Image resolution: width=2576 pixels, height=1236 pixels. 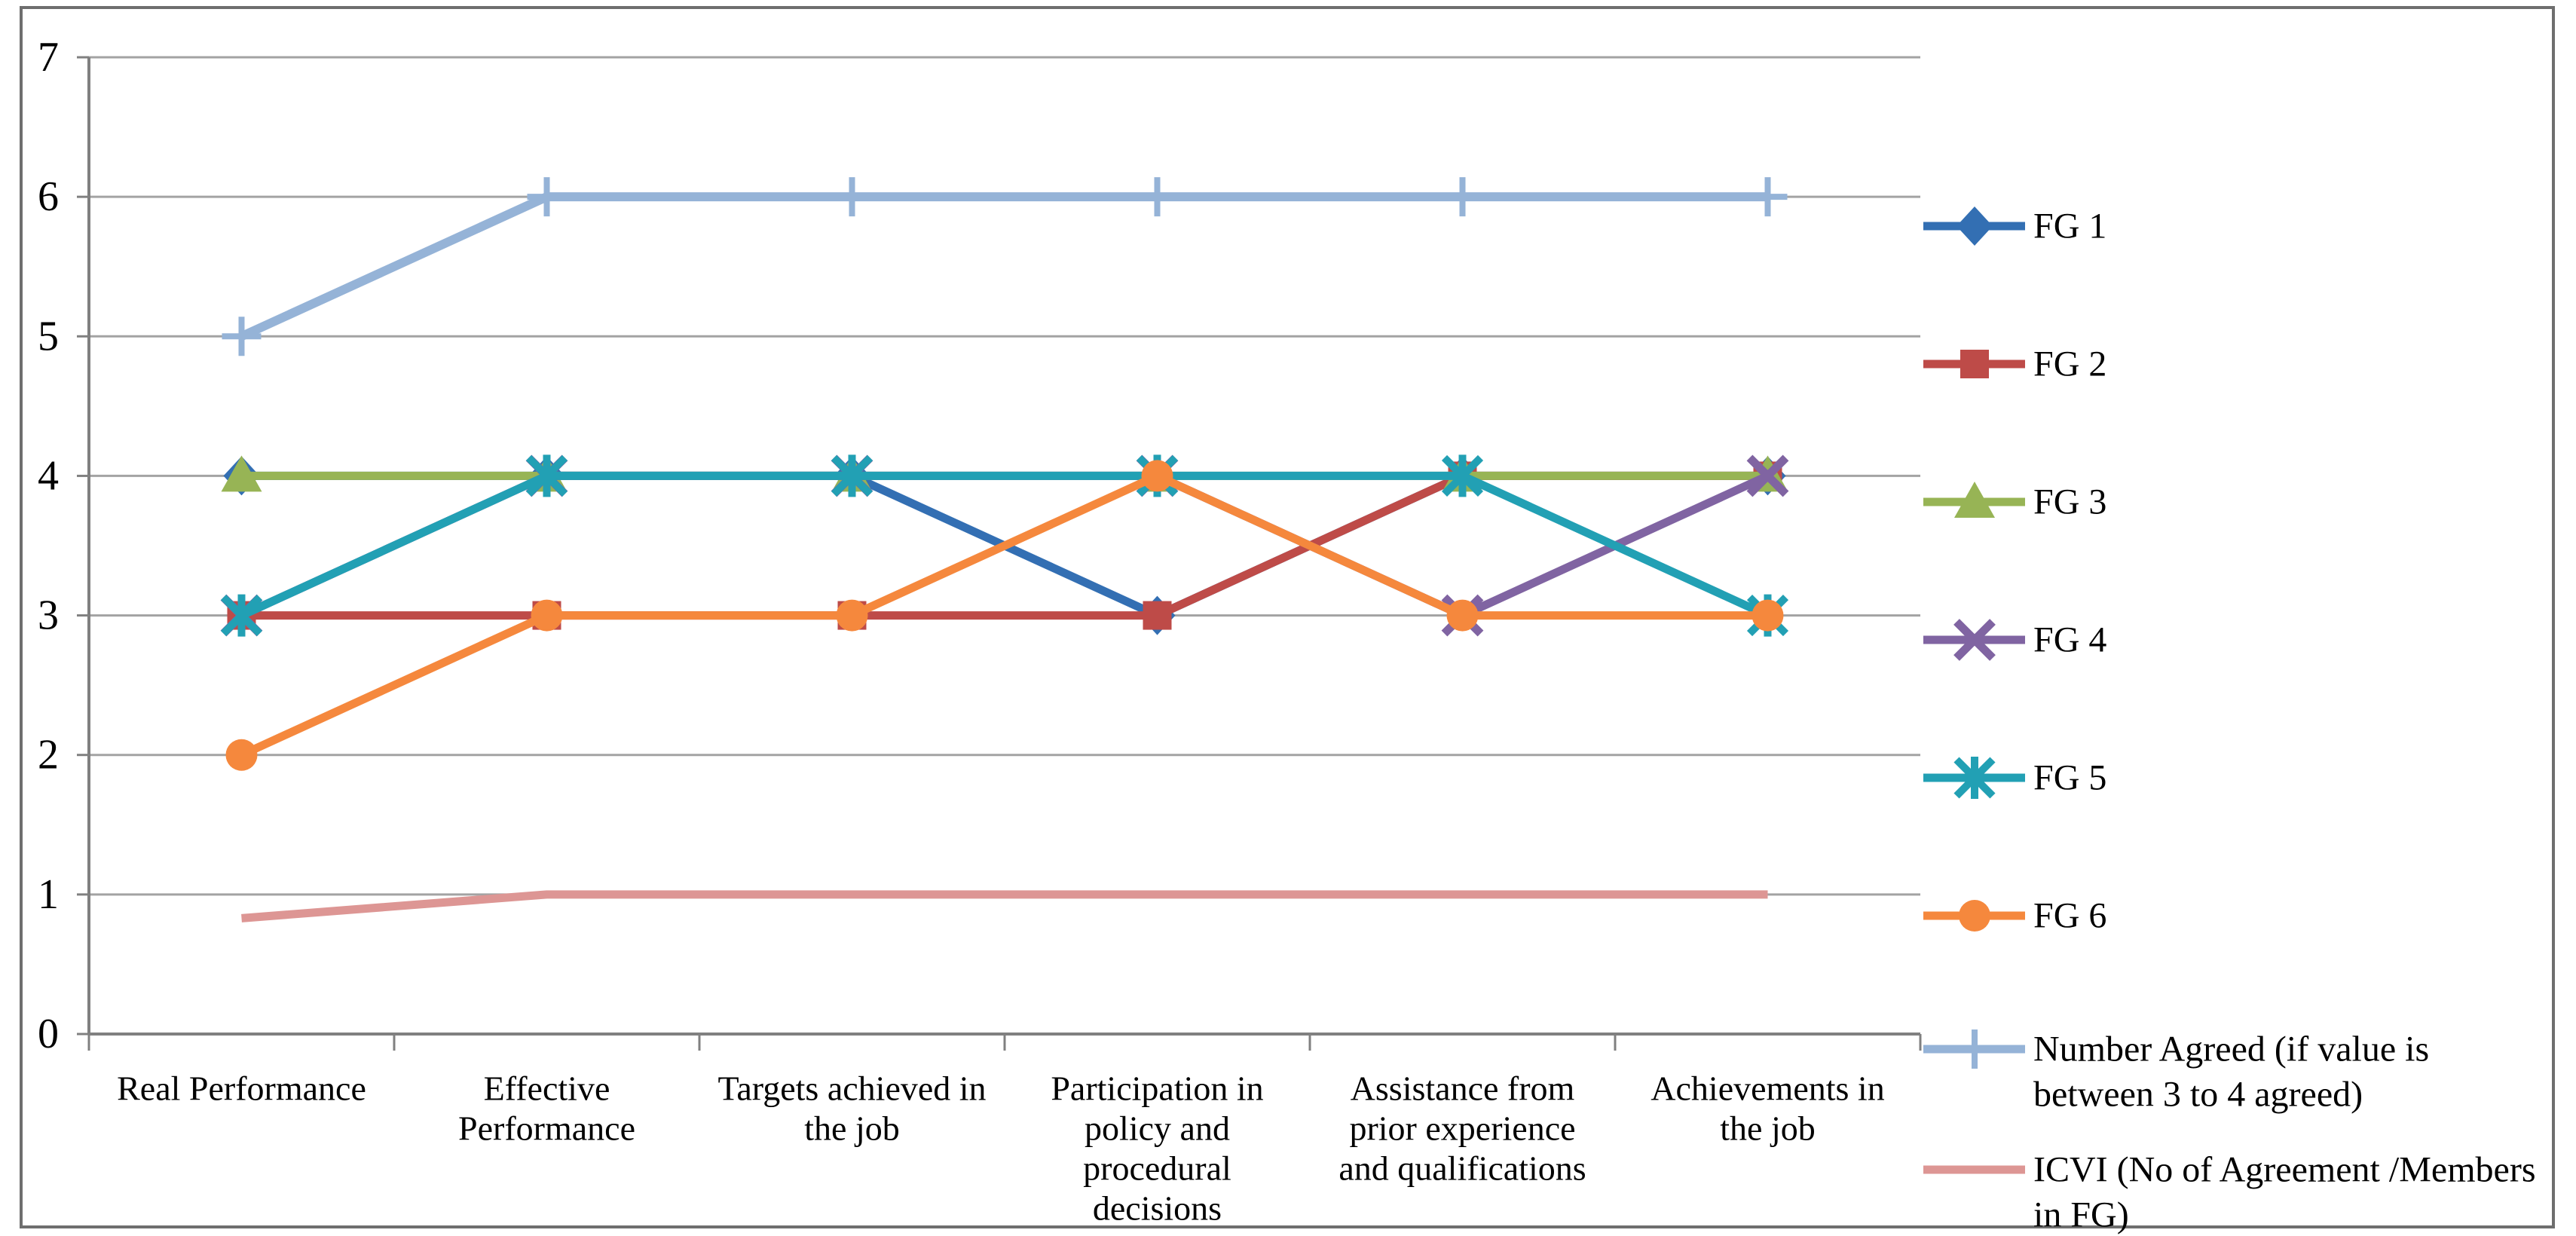 I want to click on y-tick-label-4: 4, so click(x=48, y=475).